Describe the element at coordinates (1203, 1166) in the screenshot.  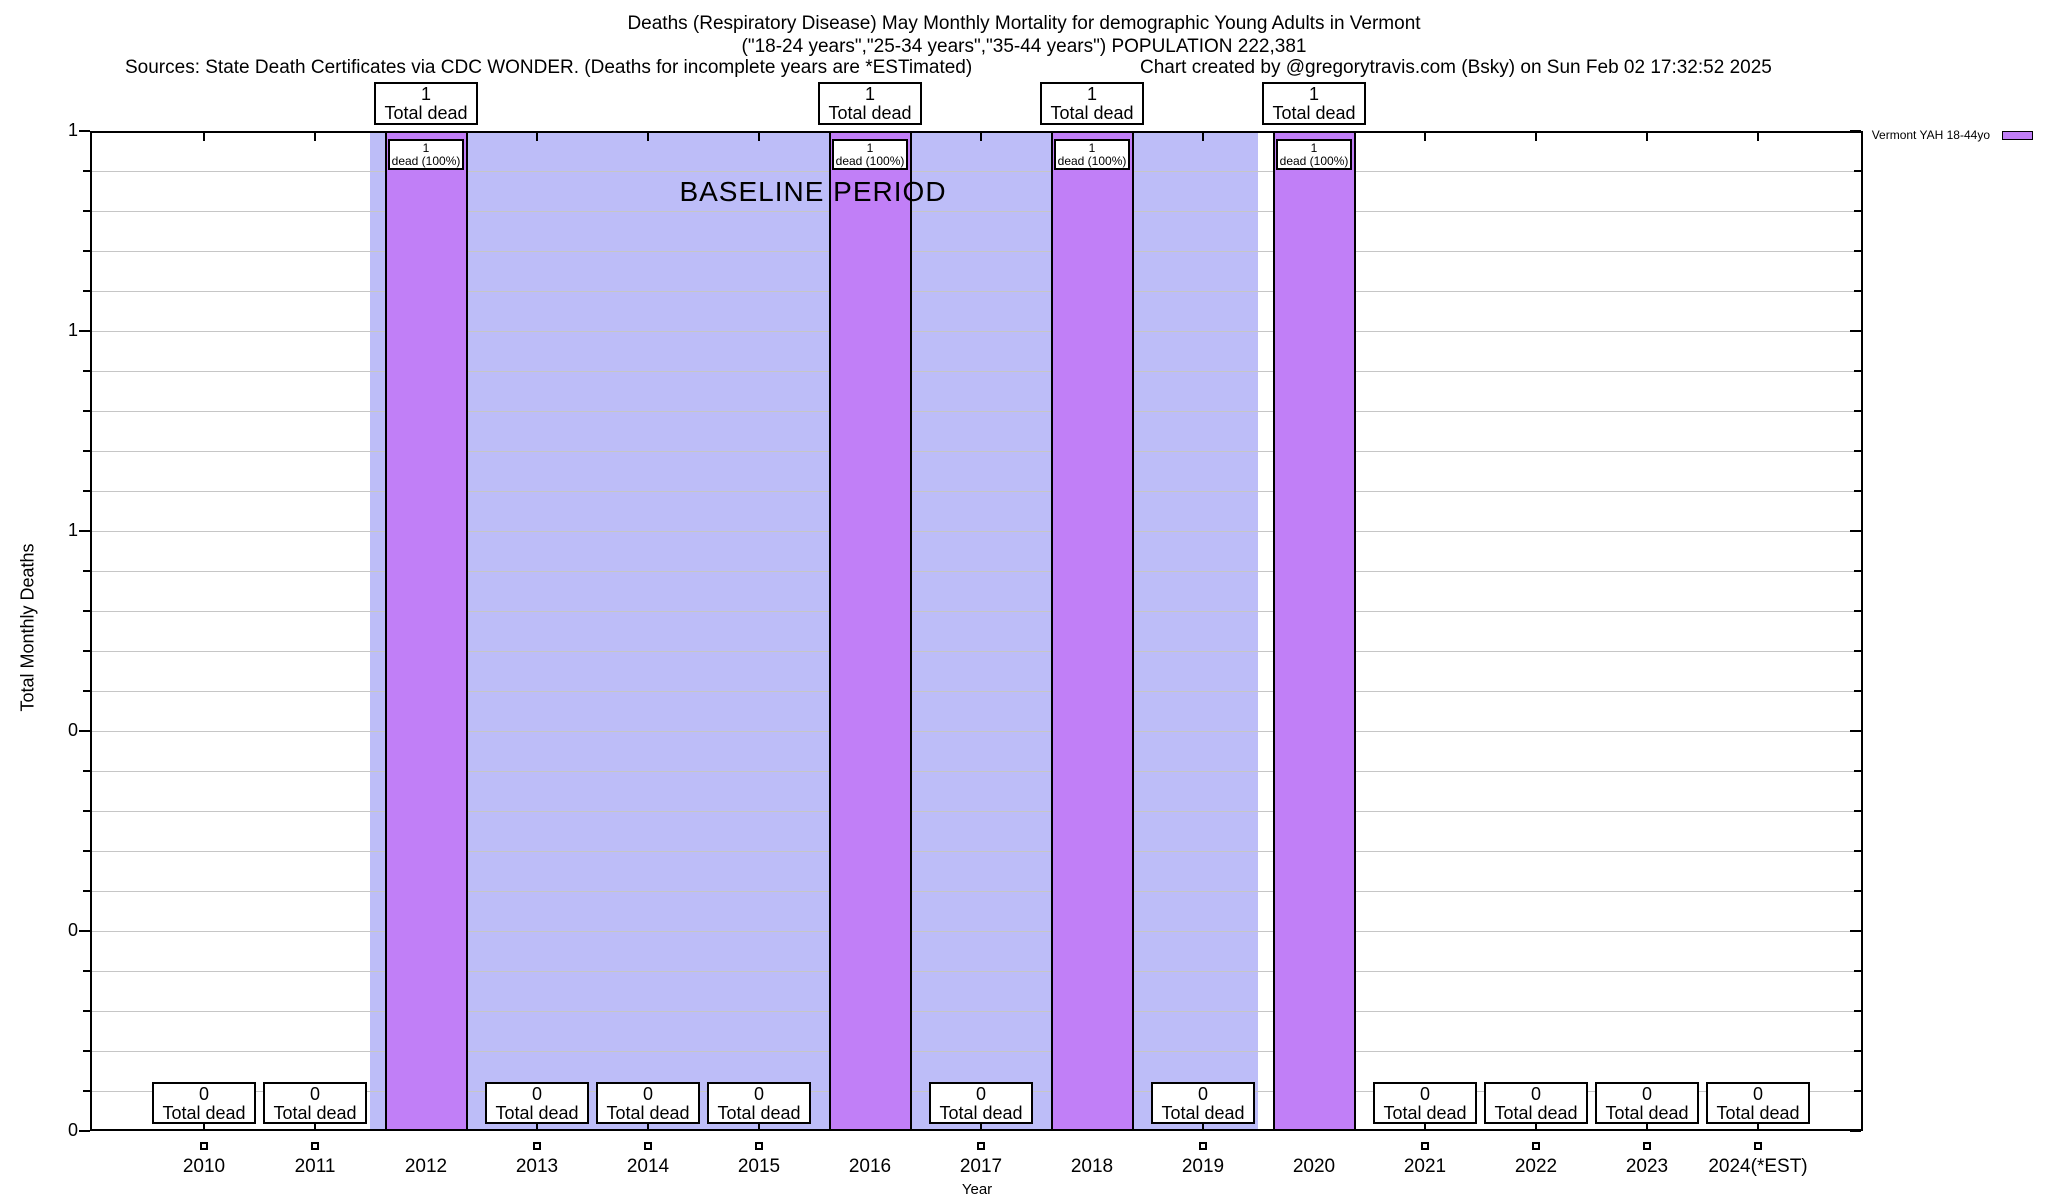
I see `x-tick-label: 2019` at that location.